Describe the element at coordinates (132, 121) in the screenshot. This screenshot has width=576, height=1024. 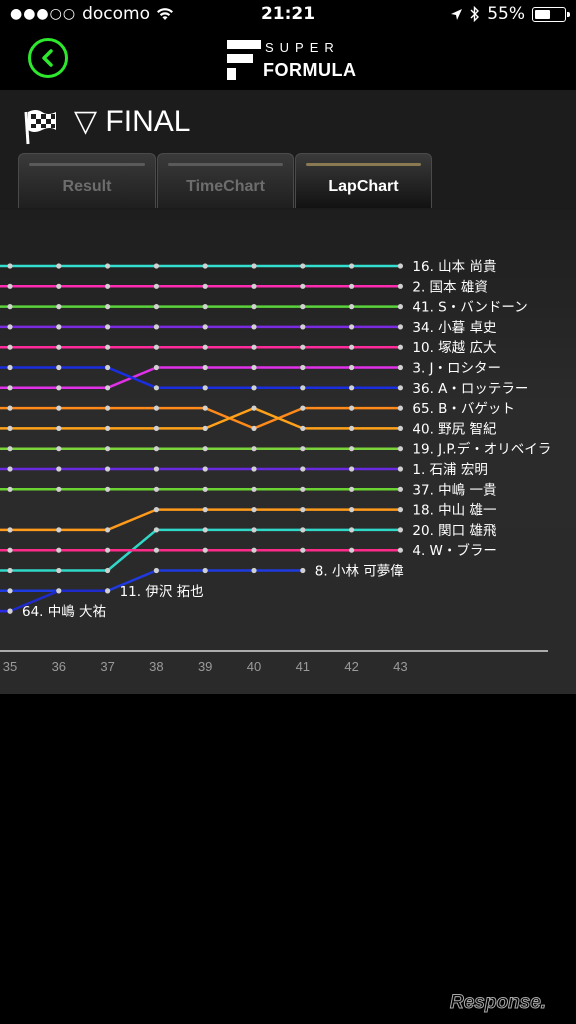
I see `session-dropdown: ▽ FINAL` at that location.